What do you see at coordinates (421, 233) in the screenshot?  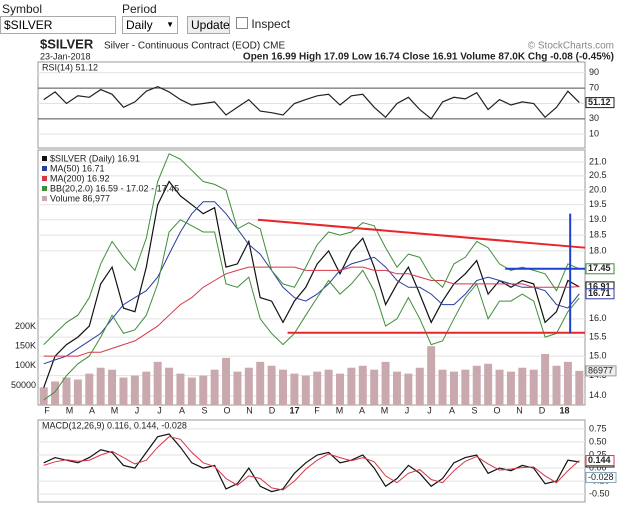 I see `trendline` at bounding box center [421, 233].